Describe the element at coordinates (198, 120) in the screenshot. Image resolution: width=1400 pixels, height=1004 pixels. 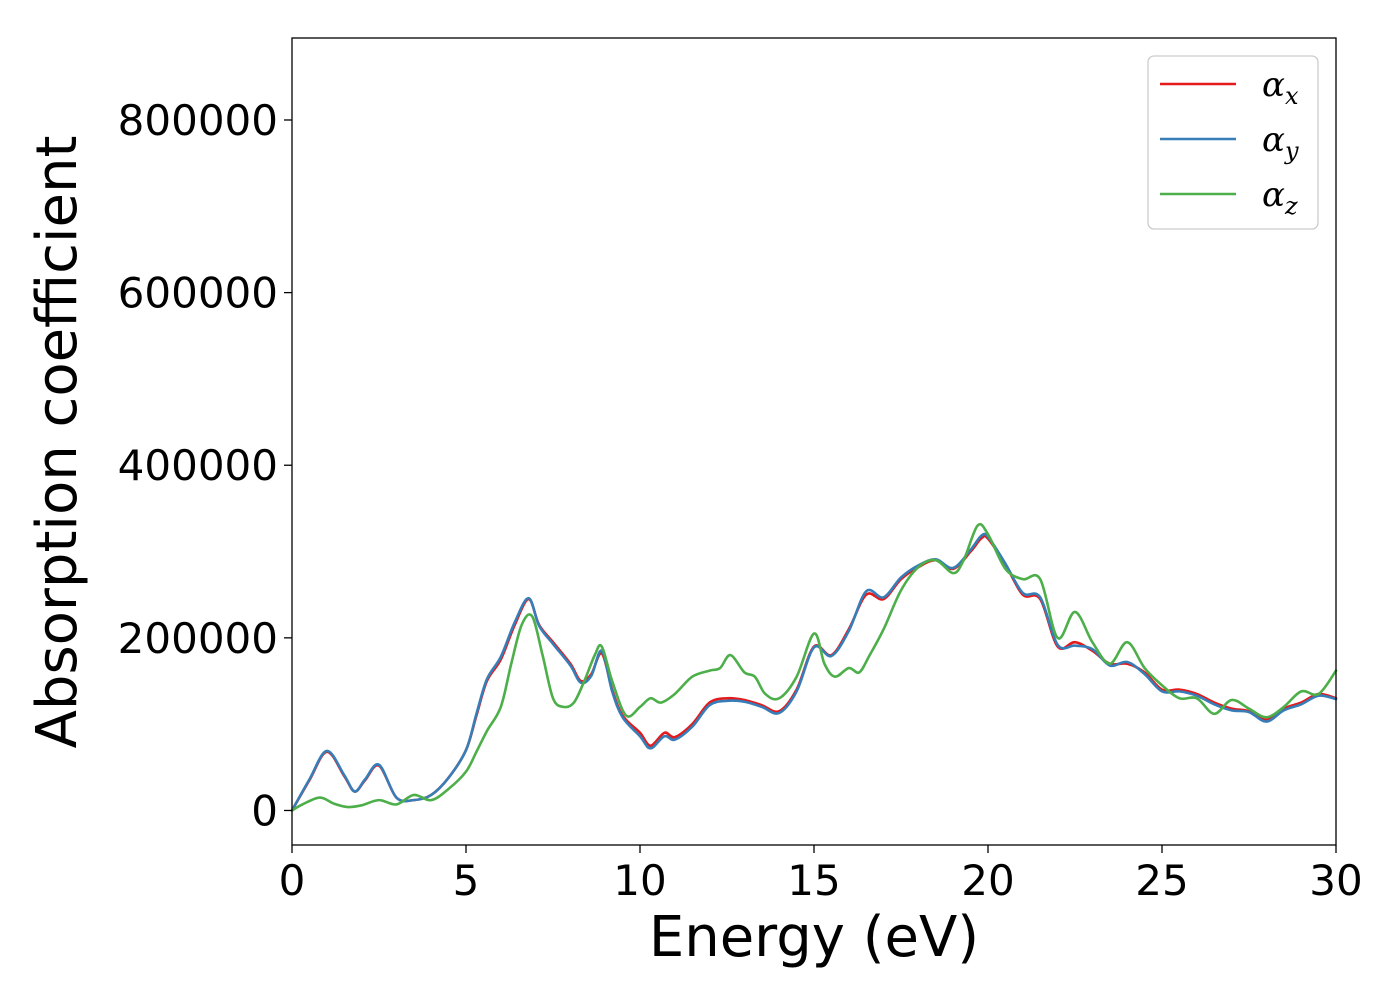
I see `y-tick-label: 800000` at that location.